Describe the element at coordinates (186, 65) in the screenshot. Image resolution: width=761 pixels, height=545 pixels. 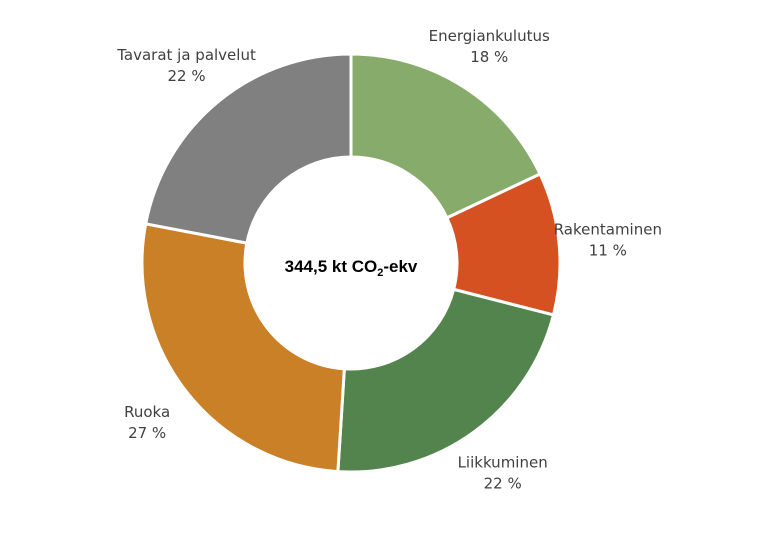
I see `slice-label-tavarat-ja-palvelut: Tavarat ja palvelut 22 %` at that location.